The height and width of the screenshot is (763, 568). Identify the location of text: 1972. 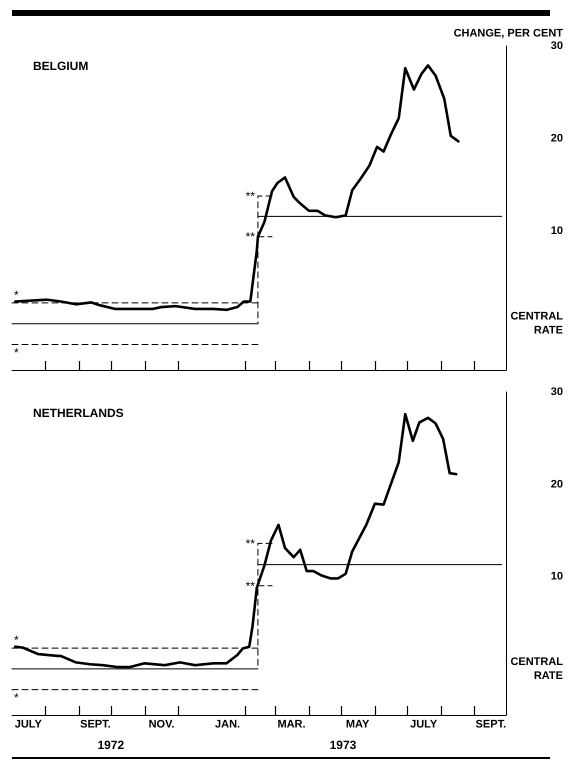
(110, 745).